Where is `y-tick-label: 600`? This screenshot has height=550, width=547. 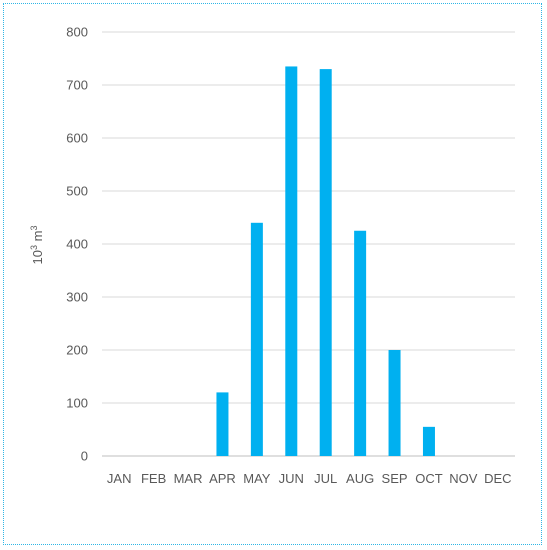 y-tick-label: 600 is located at coordinates (77, 138).